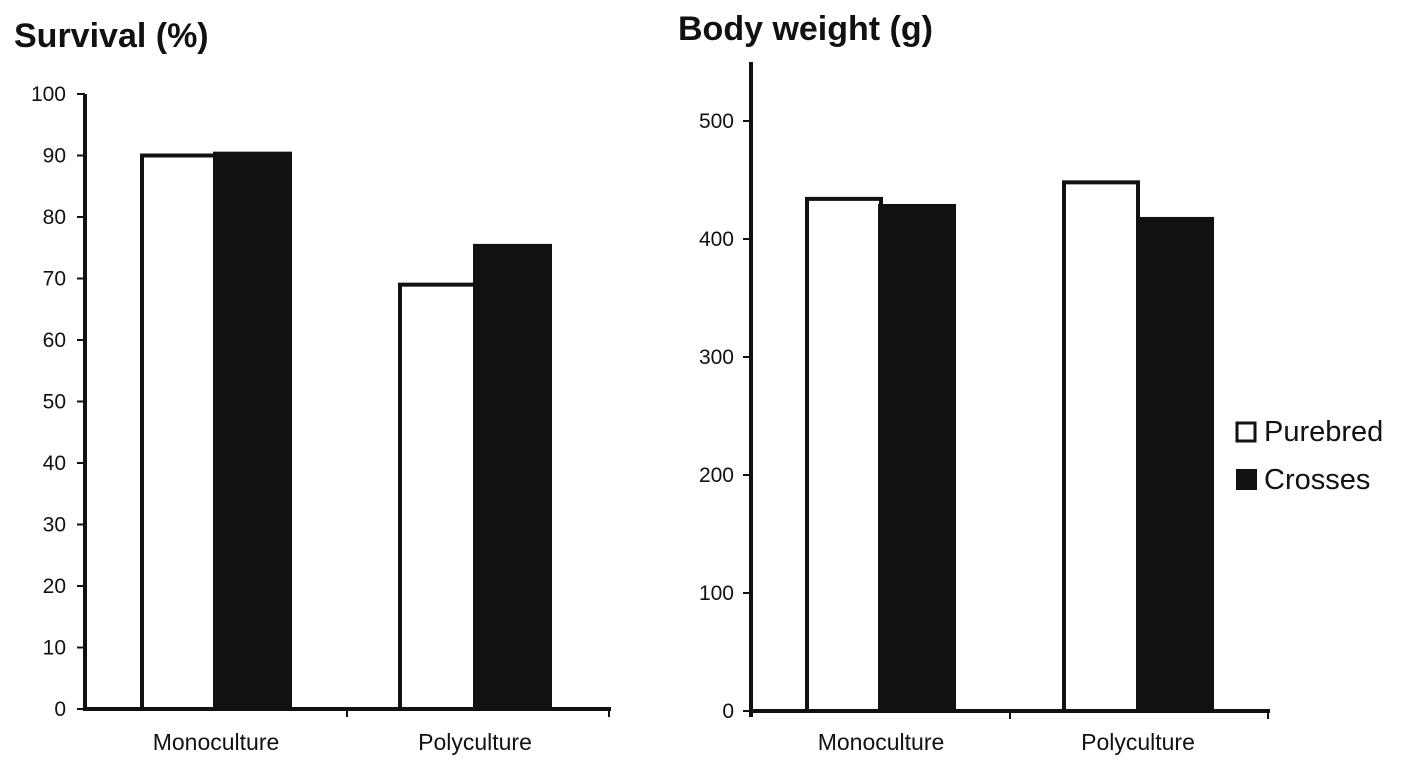 The height and width of the screenshot is (764, 1413). Describe the element at coordinates (512, 477) in the screenshot. I see `survival-bar-crosses-polyculture` at that location.